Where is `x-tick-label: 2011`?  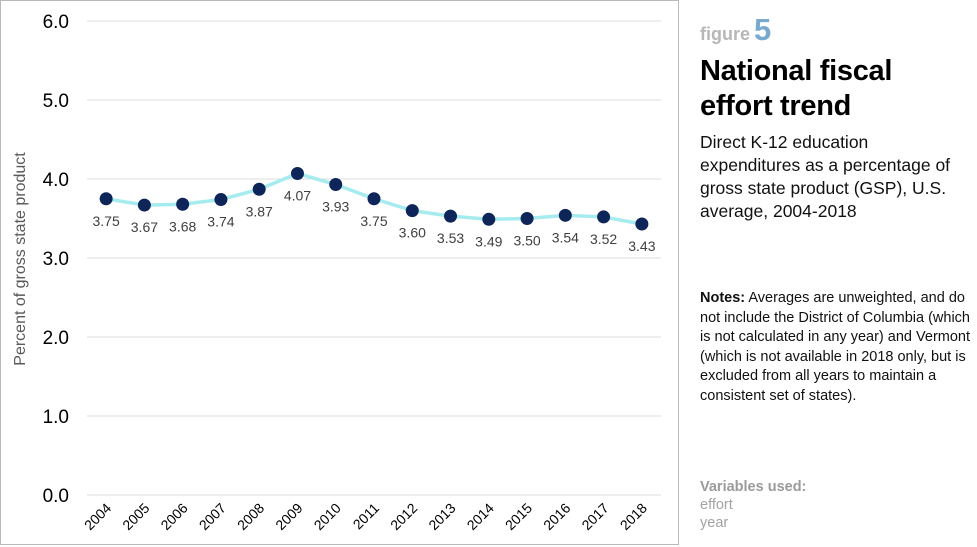 x-tick-label: 2011 is located at coordinates (366, 516).